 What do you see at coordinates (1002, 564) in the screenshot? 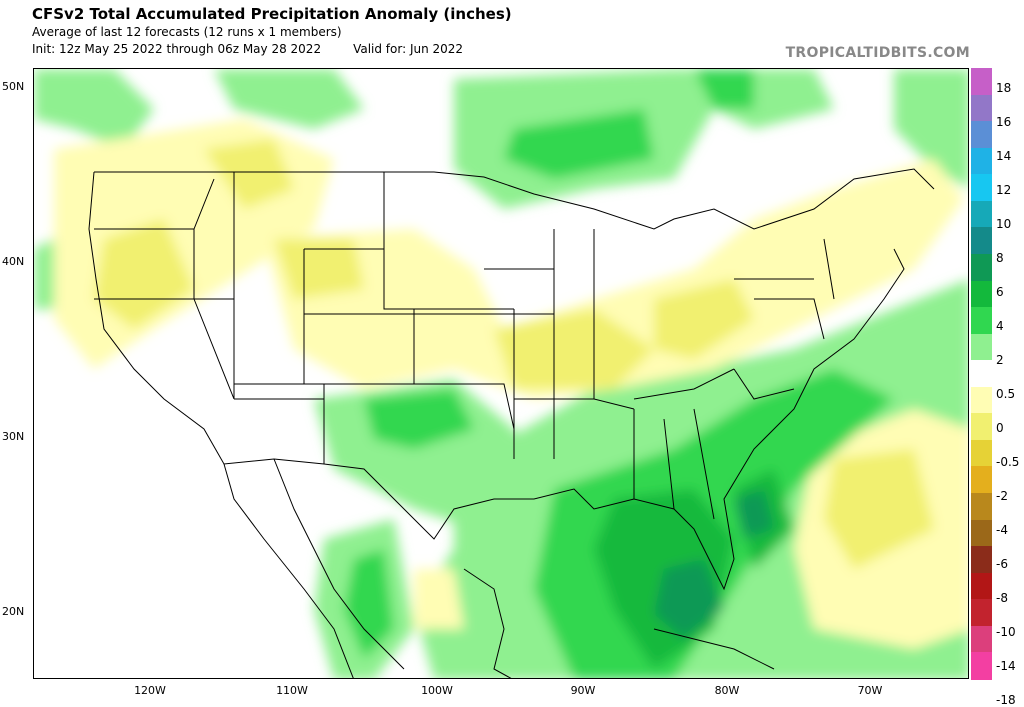
I see `colorbar-label: -6` at bounding box center [1002, 564].